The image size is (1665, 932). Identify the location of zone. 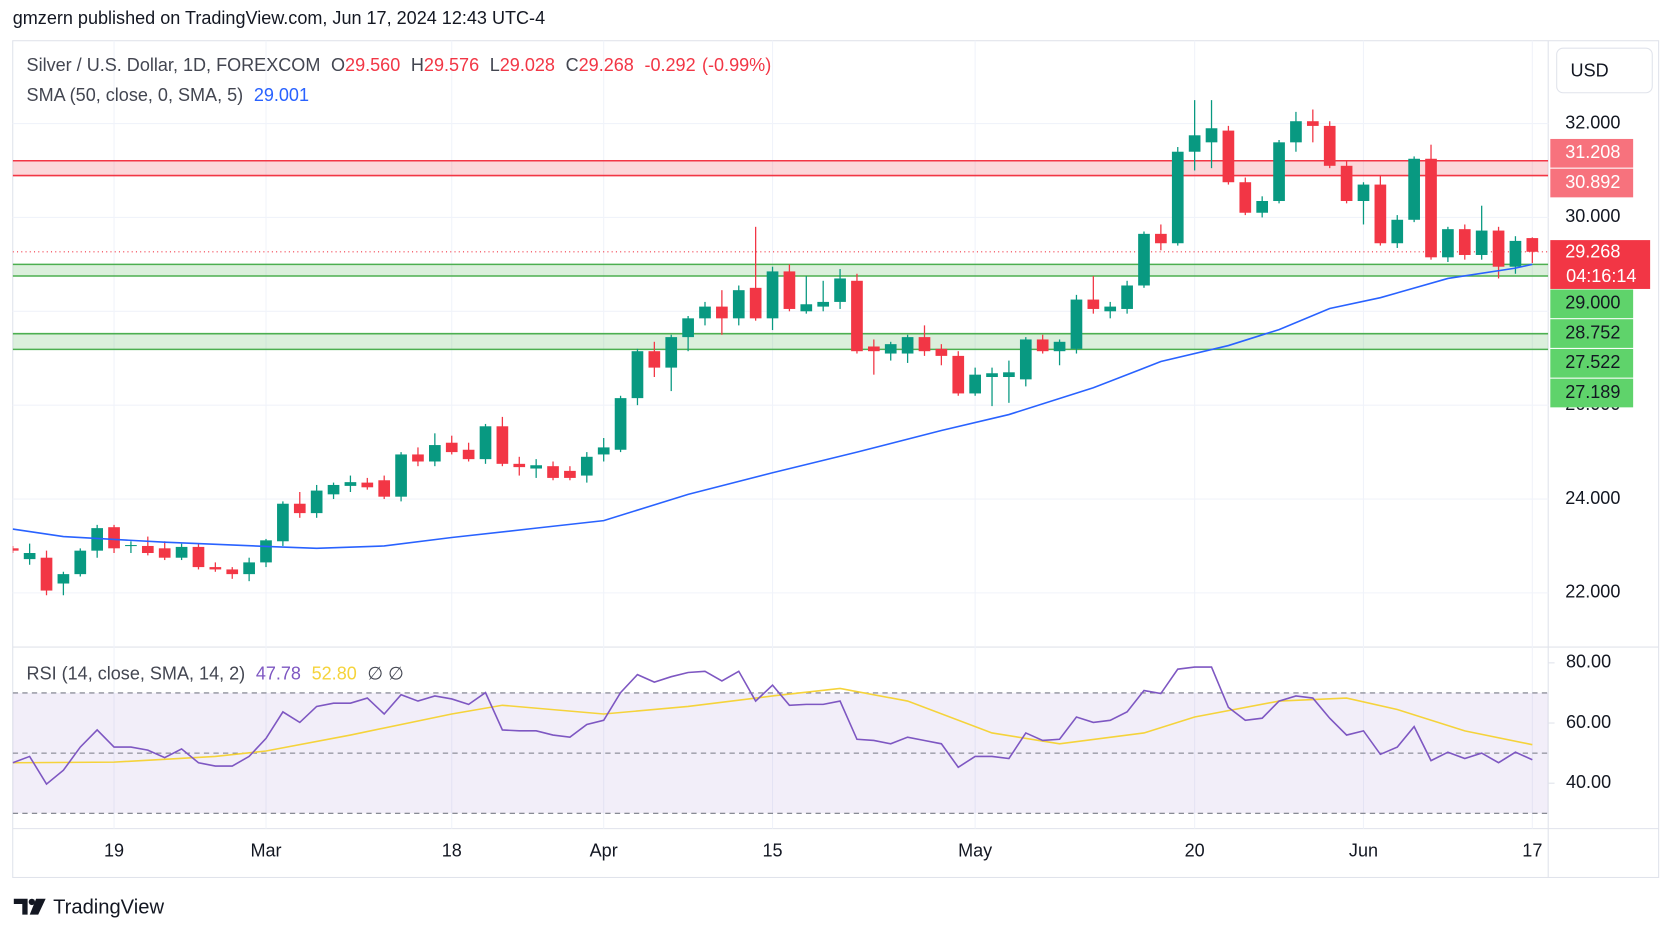
(780, 168).